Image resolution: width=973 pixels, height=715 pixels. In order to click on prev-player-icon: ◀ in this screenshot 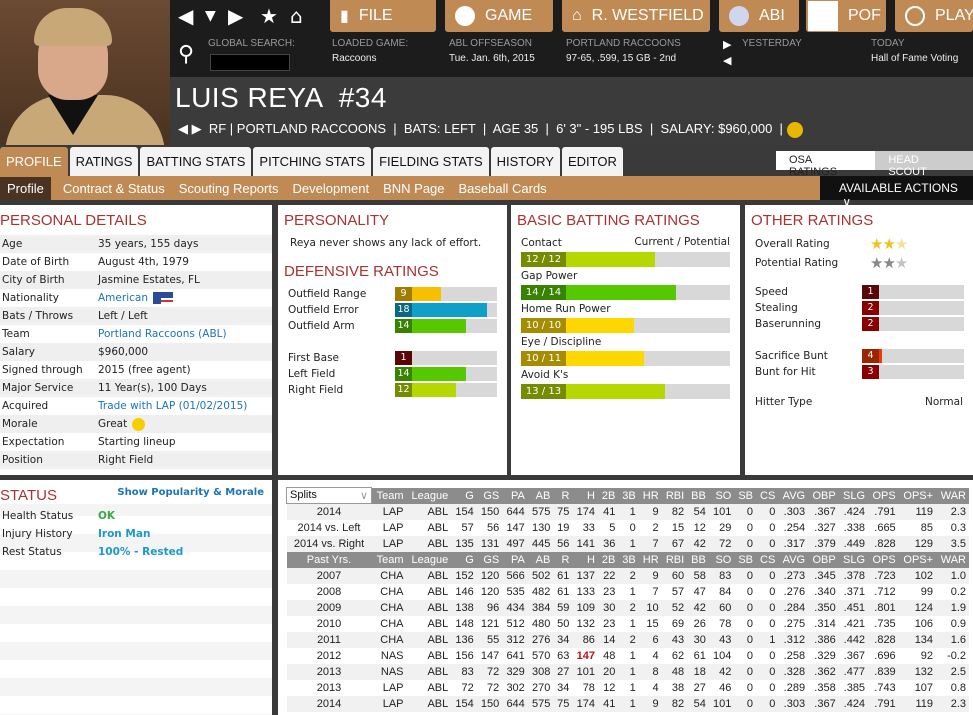, I will do `click(185, 128)`.